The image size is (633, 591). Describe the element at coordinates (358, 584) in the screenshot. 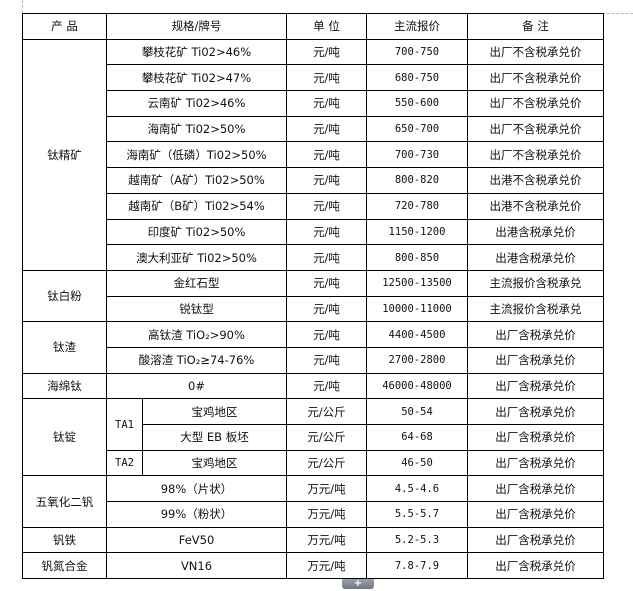

I see `expand-button: +` at that location.